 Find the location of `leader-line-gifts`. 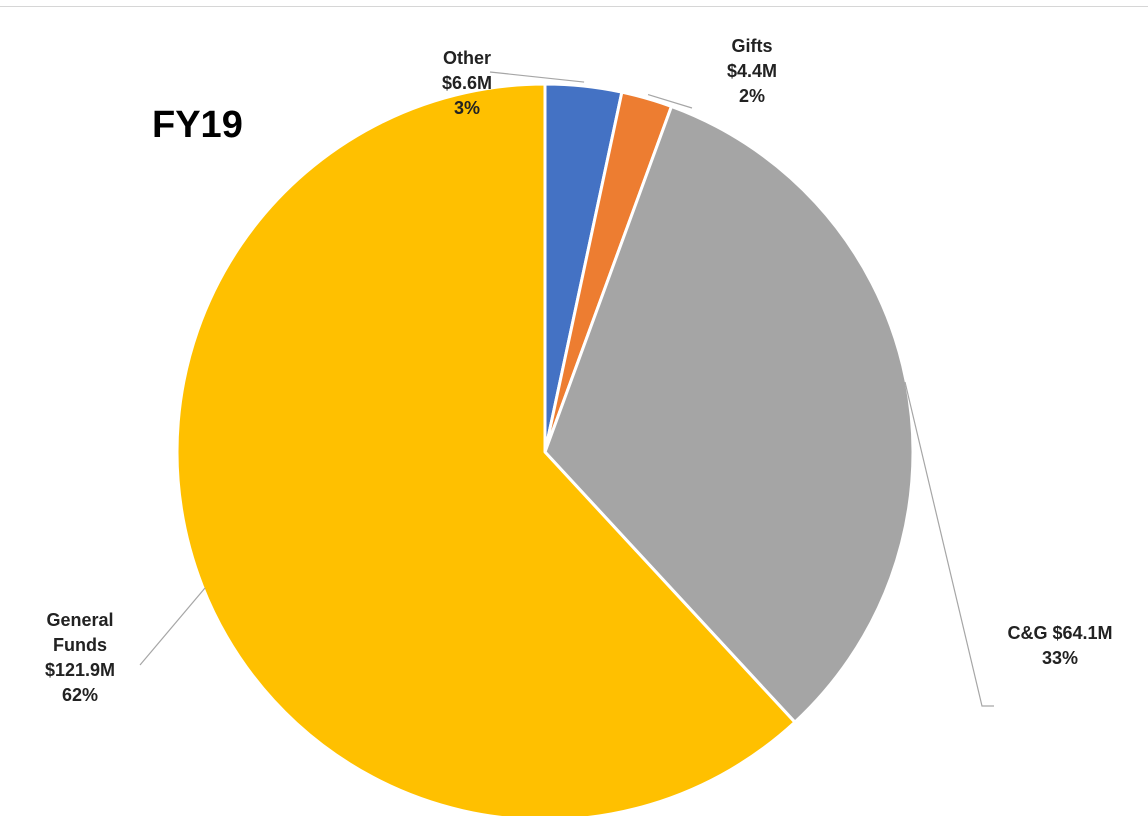

leader-line-gifts is located at coordinates (670, 101).